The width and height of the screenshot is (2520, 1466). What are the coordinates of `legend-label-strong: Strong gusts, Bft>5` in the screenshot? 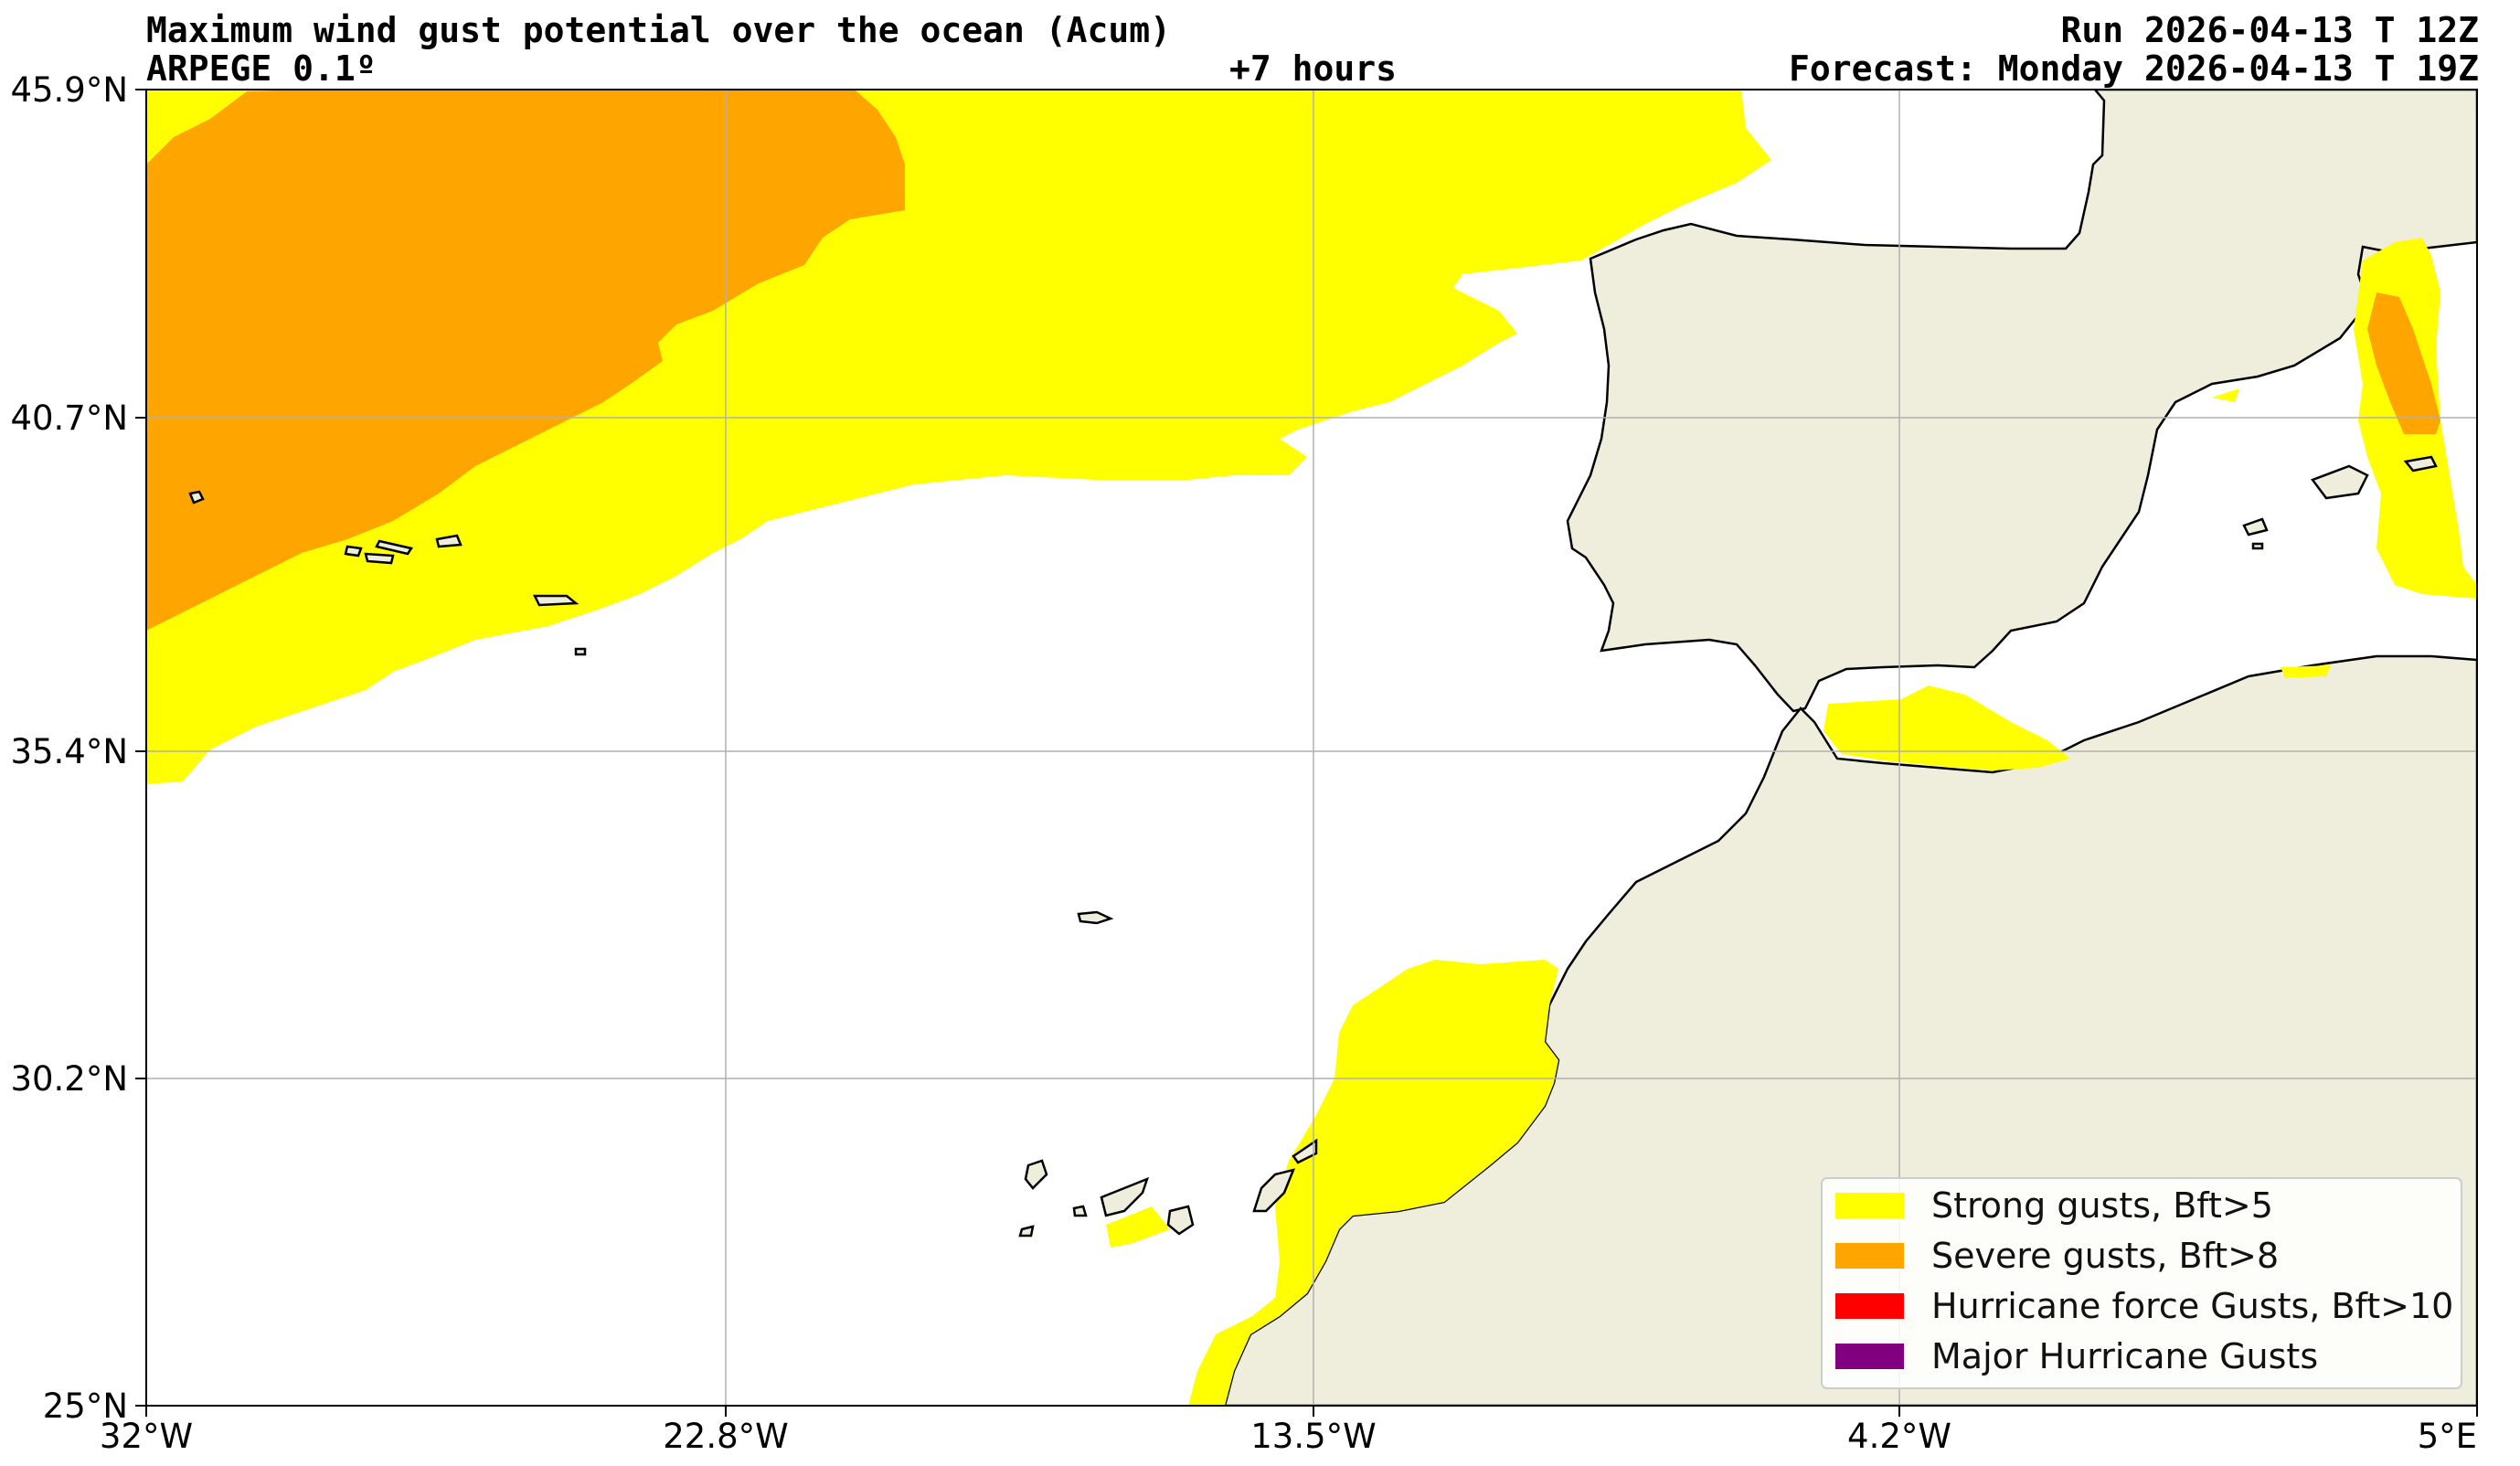 It's located at (2102, 1205).